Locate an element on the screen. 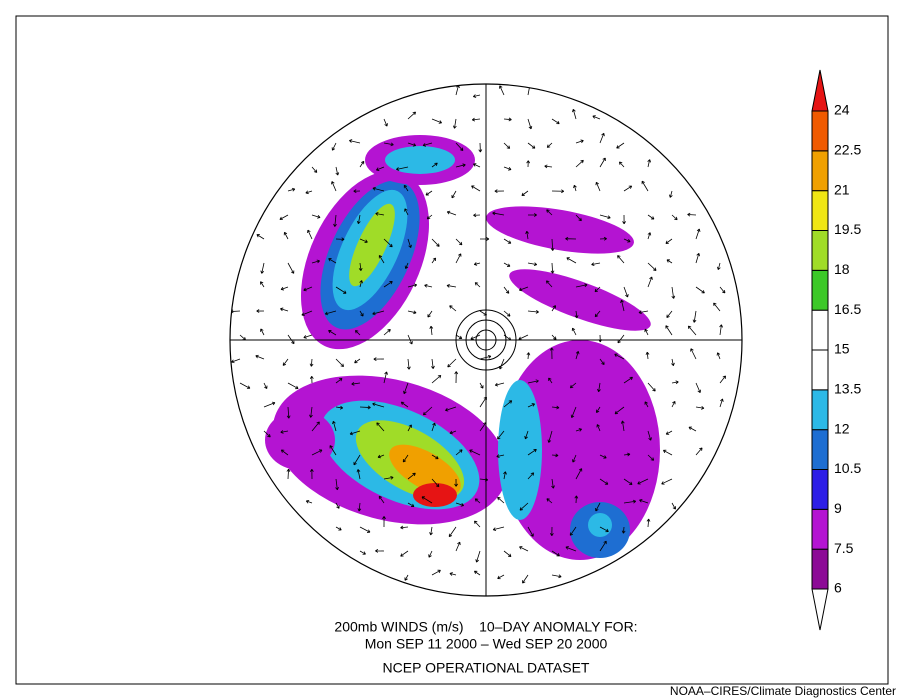  colorbar-label: 10.5 is located at coordinates (847, 468).